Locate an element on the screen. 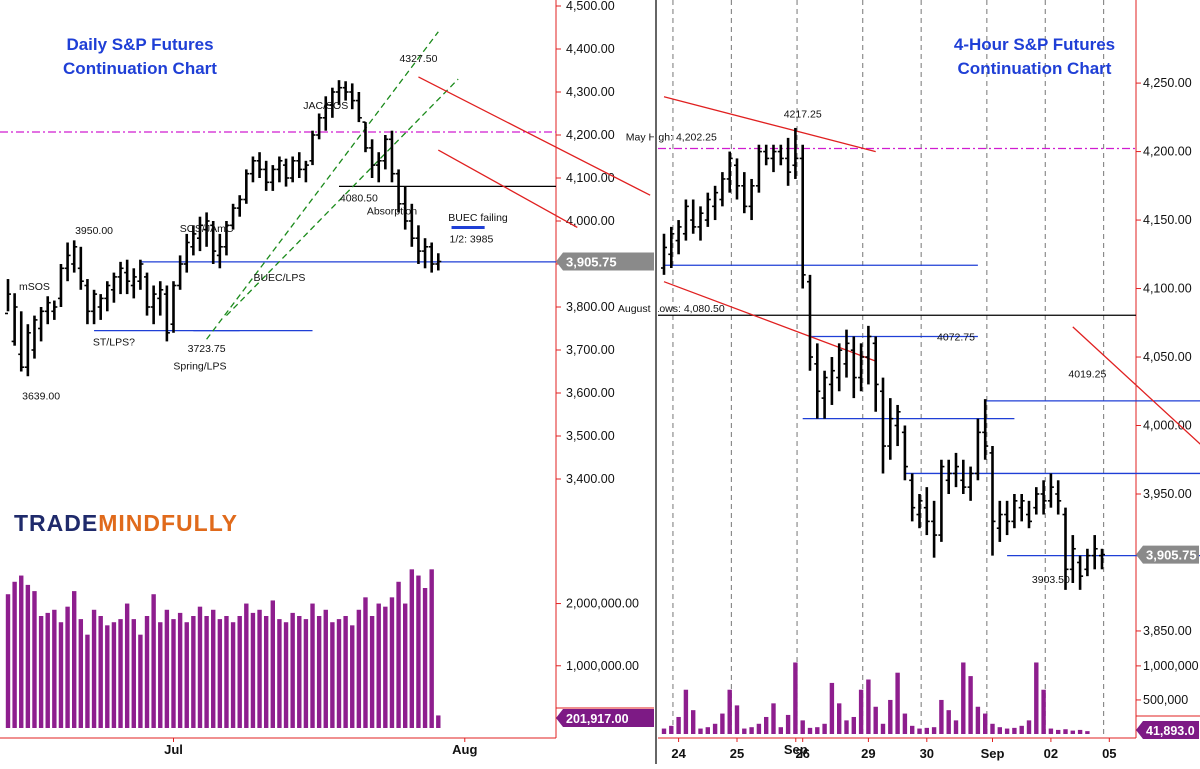 This screenshot has height=769, width=1200. trade-mindfully-logo: TRADEMINDFULLY is located at coordinates (126, 523).